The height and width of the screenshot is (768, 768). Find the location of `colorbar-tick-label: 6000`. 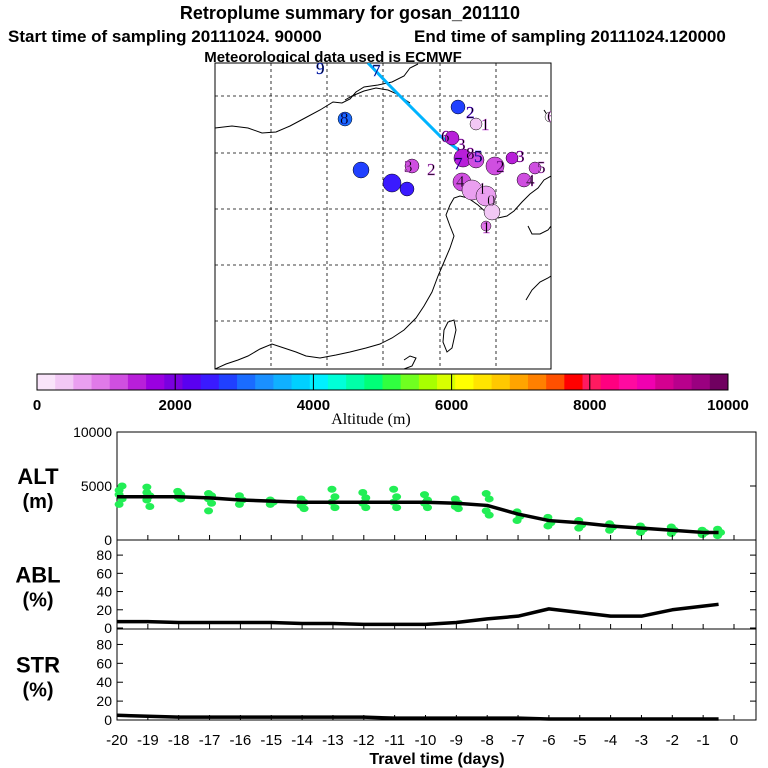

colorbar-tick-label: 6000 is located at coordinates (451, 405).